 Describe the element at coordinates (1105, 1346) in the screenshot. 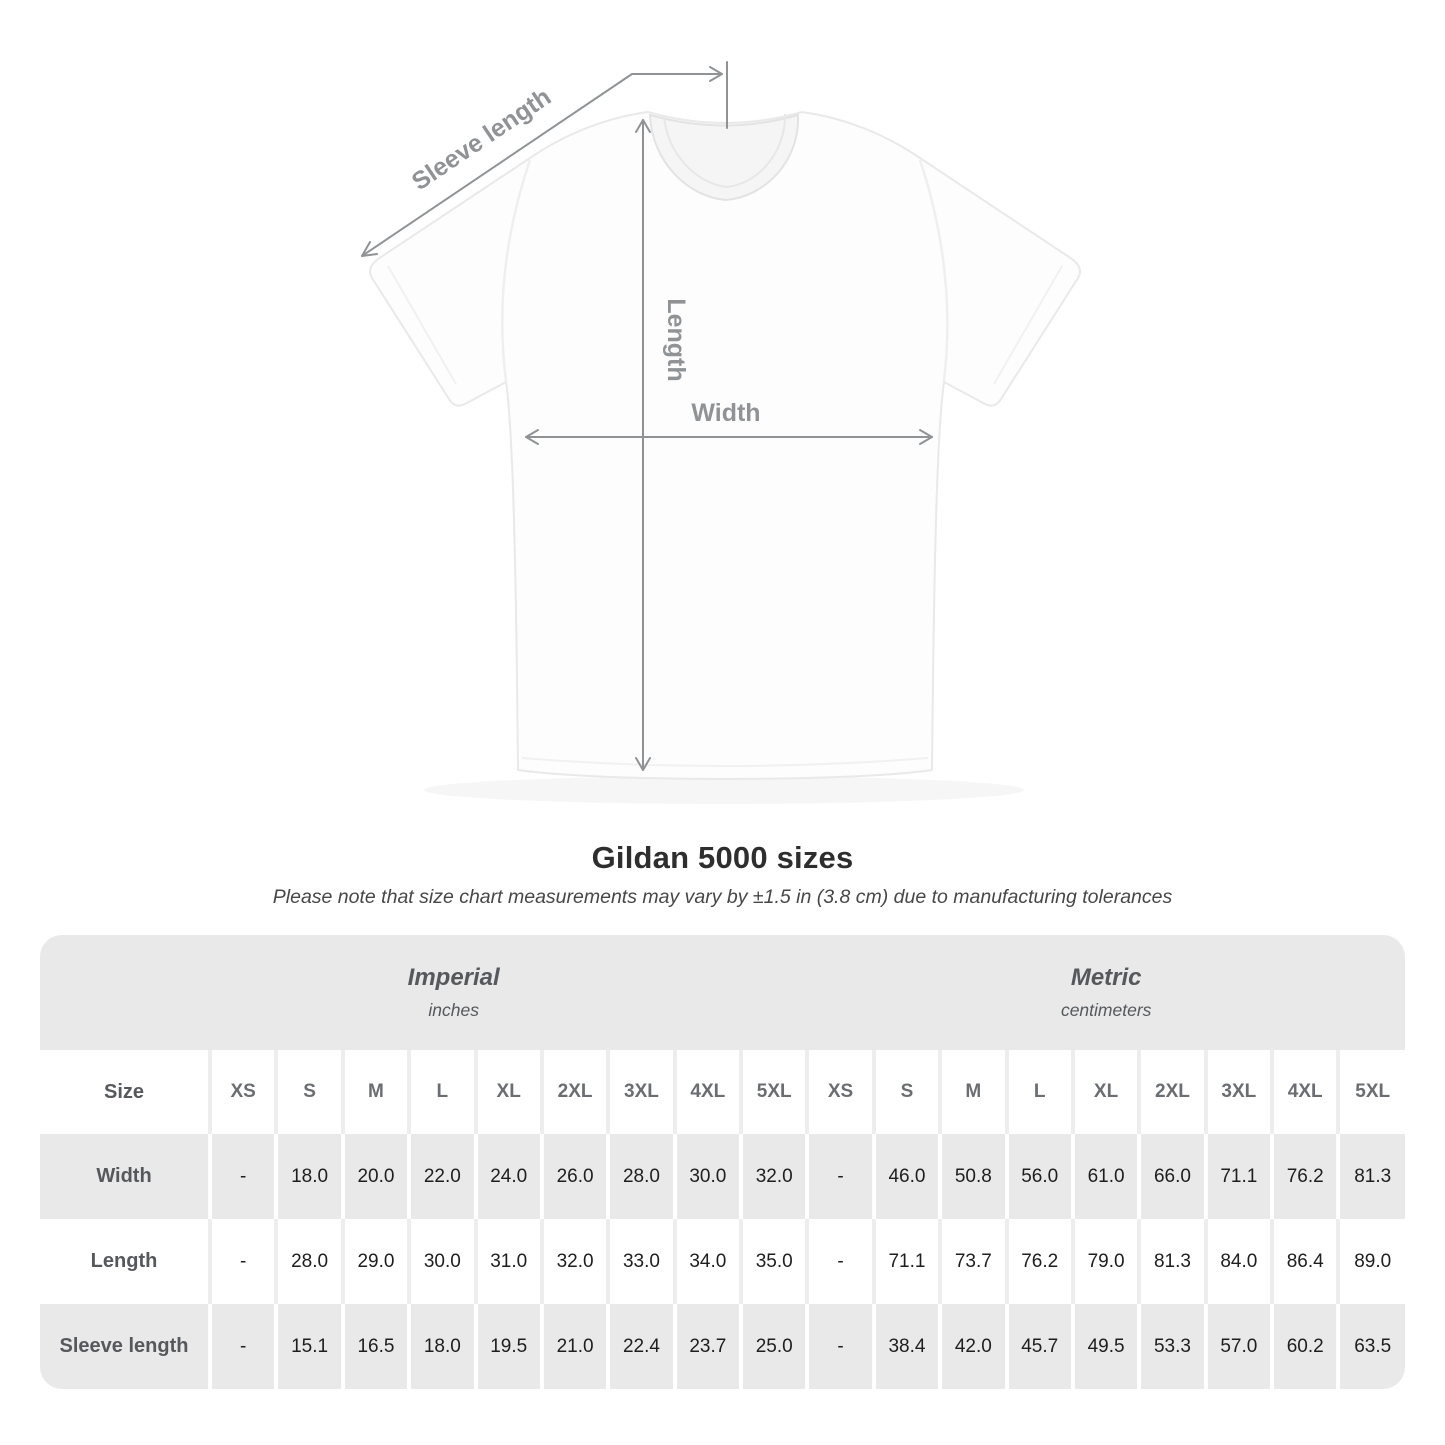

I see `value-cell: 49.5` at that location.